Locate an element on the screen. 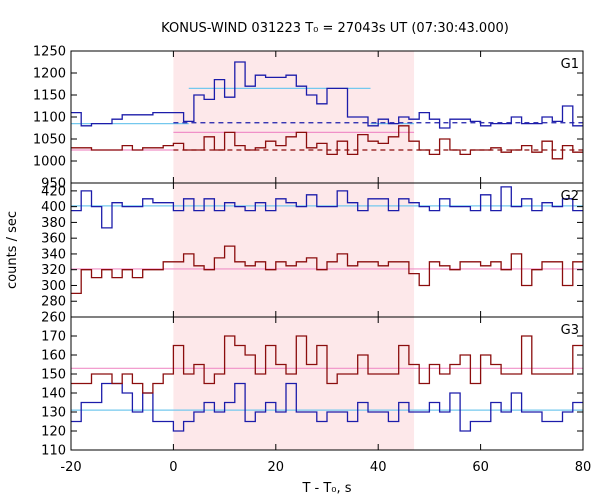  x-tick-label: -20 is located at coordinates (70, 467).